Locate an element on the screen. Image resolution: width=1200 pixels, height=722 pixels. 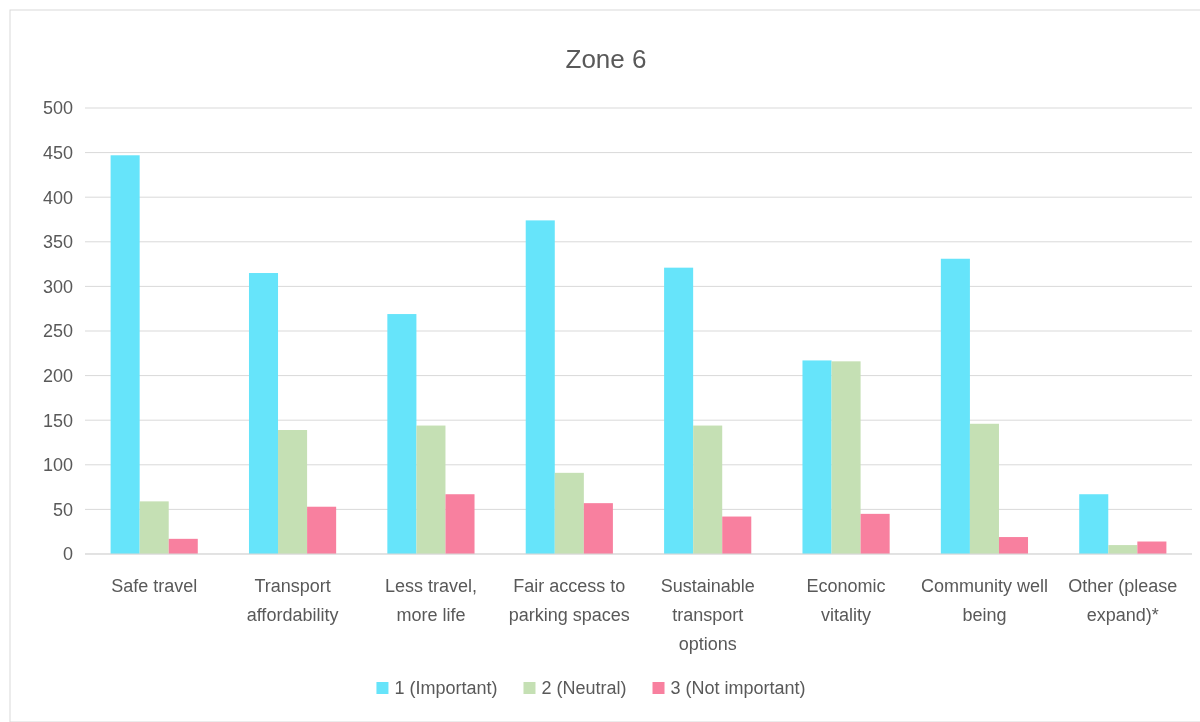
y-tick-label: 350 is located at coordinates (57, 242).